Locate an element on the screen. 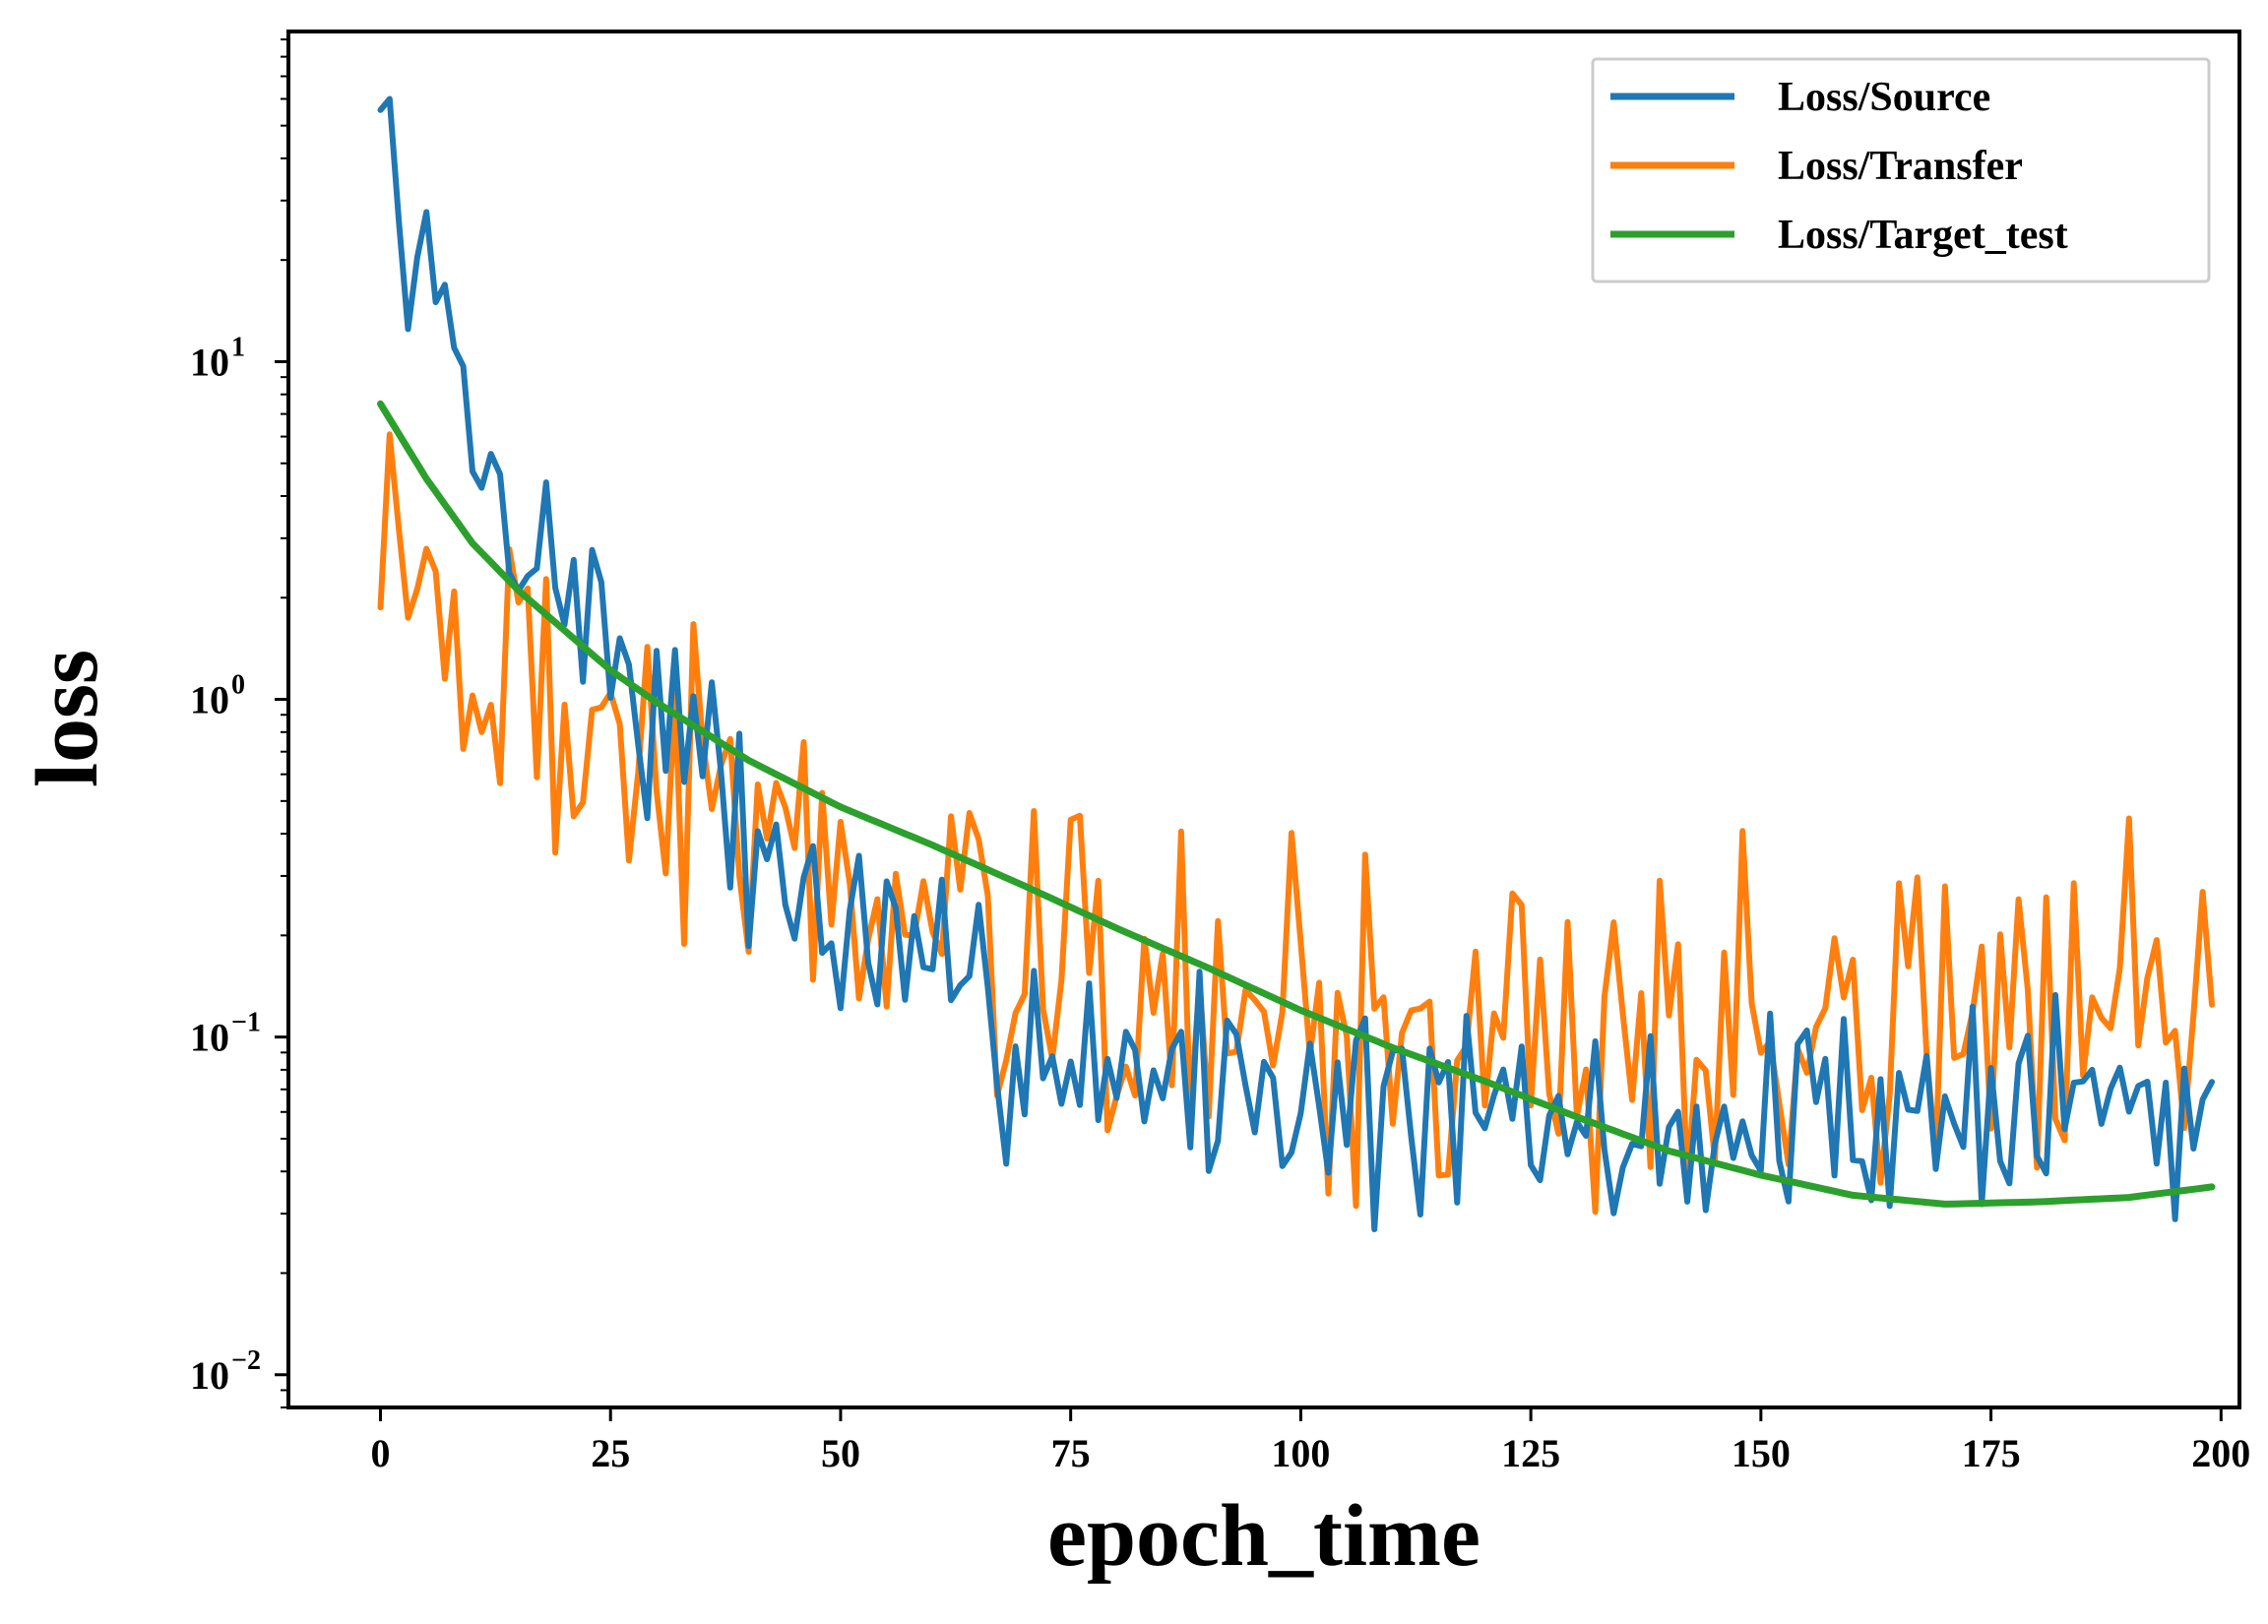  legend-label: Loss/Target_test is located at coordinates (1923, 235).